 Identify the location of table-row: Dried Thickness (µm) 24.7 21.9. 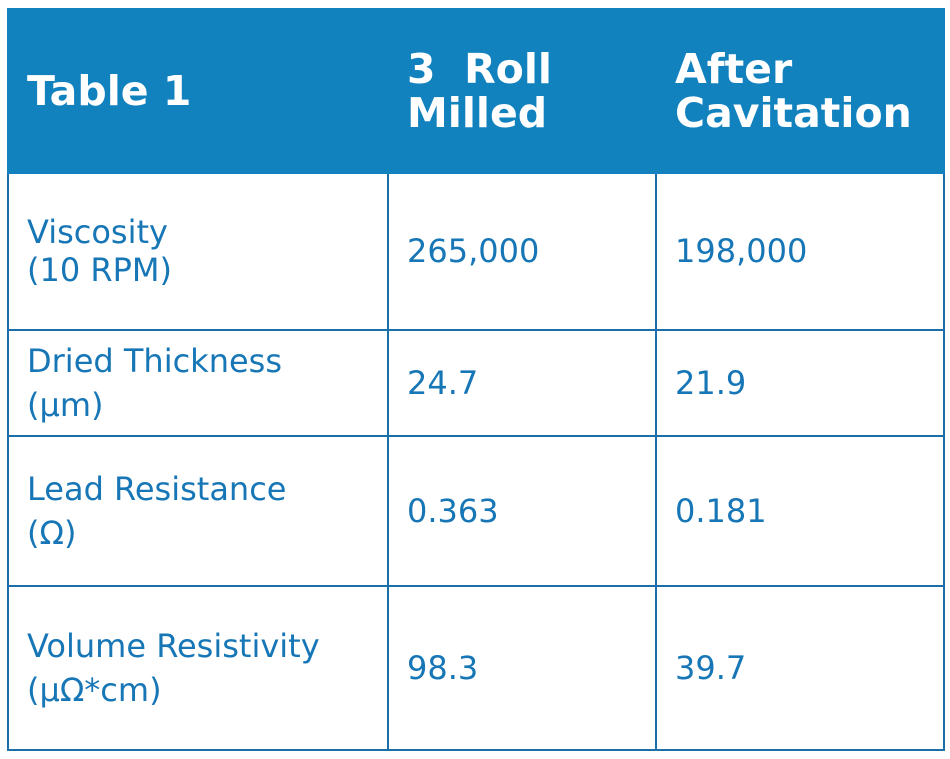
(476, 382).